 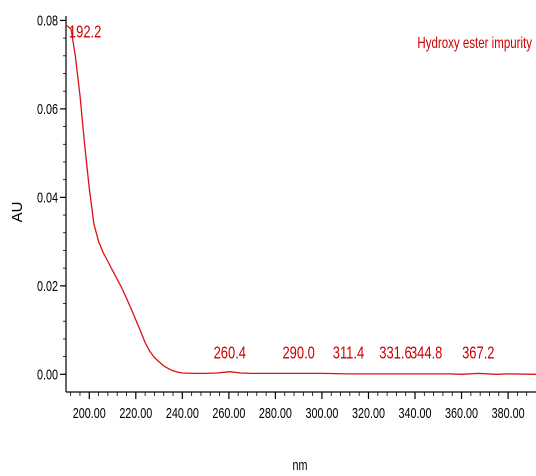 What do you see at coordinates (47, 285) in the screenshot?
I see `y-tick-label: 0.02` at bounding box center [47, 285].